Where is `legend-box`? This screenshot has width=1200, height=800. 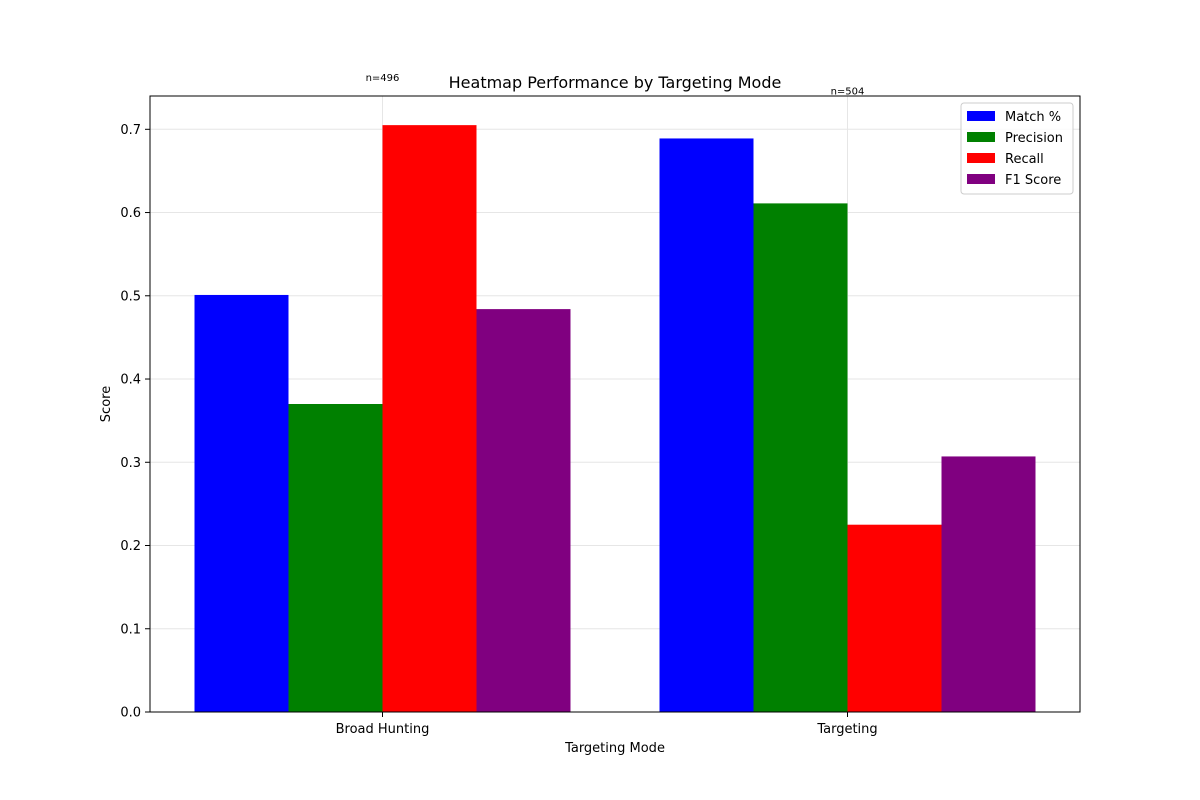
legend-box is located at coordinates (1017, 148).